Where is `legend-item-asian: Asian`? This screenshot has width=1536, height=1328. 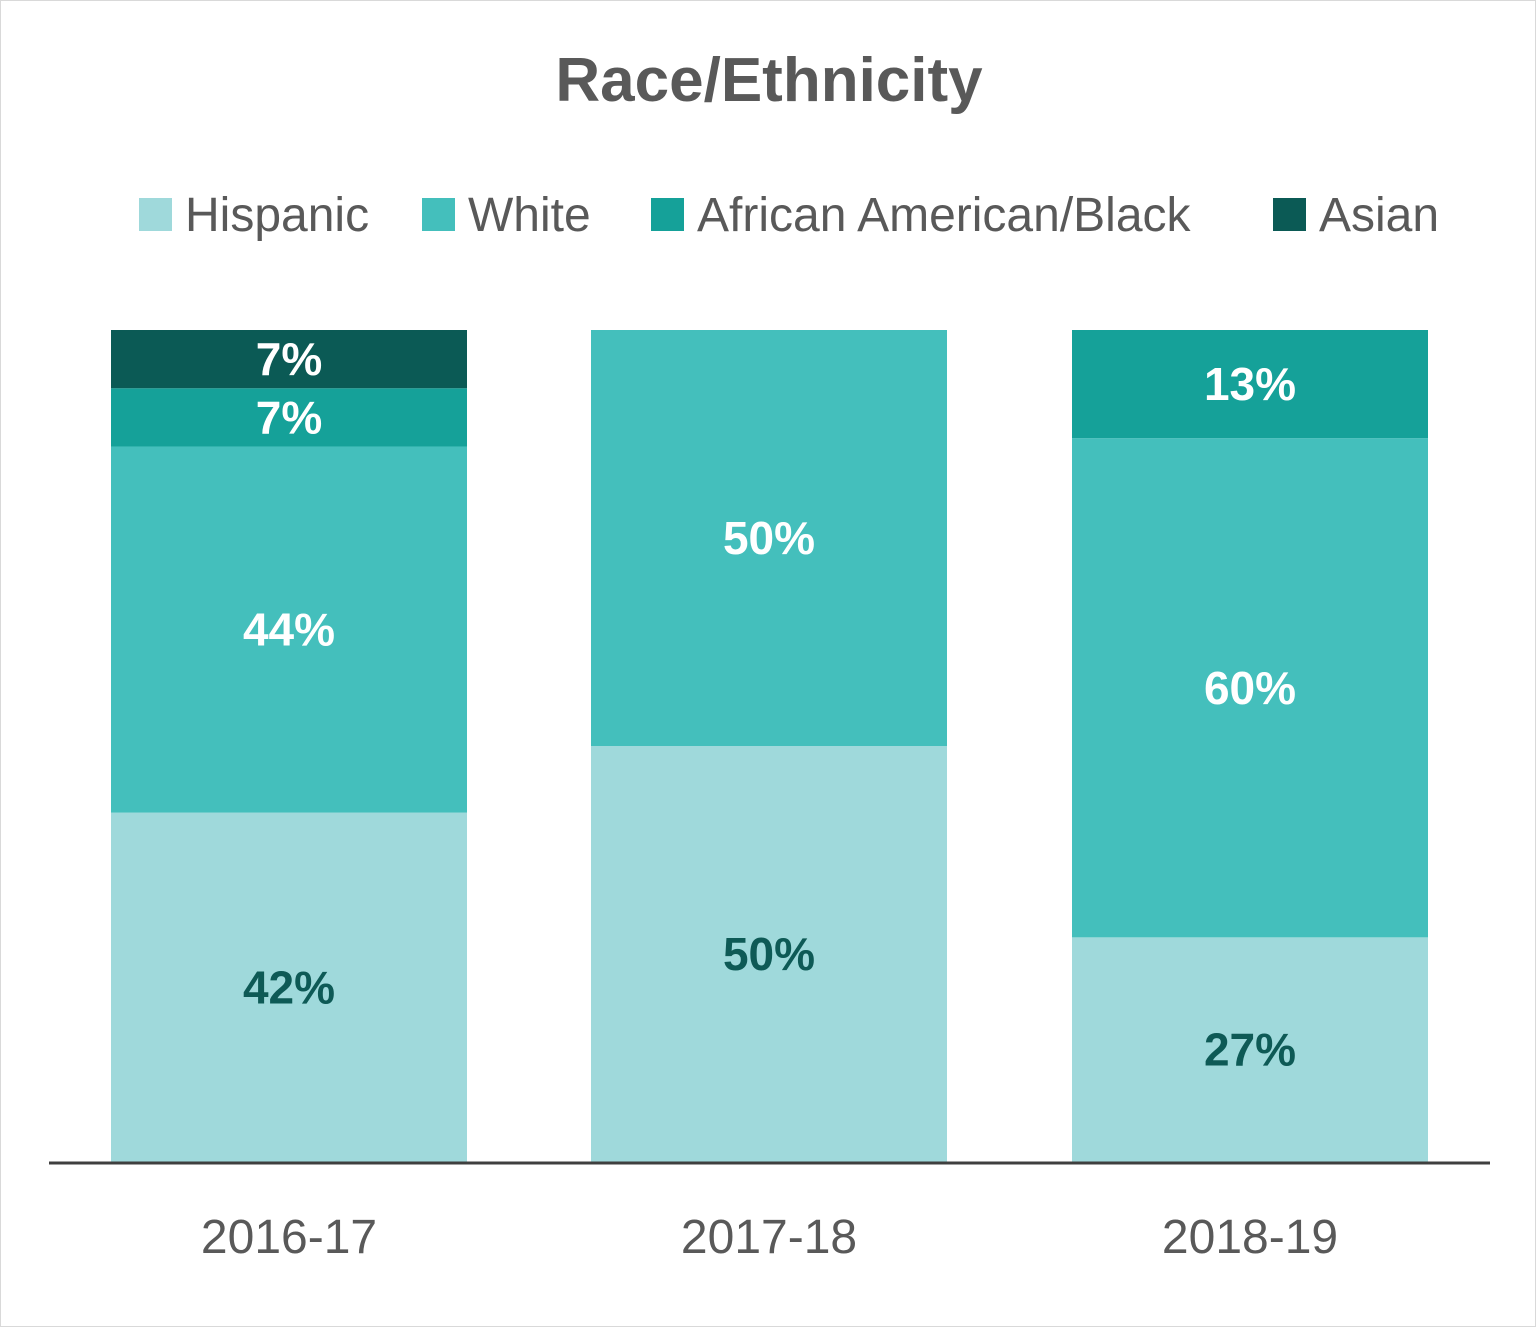
legend-item-asian: Asian is located at coordinates (1356, 215).